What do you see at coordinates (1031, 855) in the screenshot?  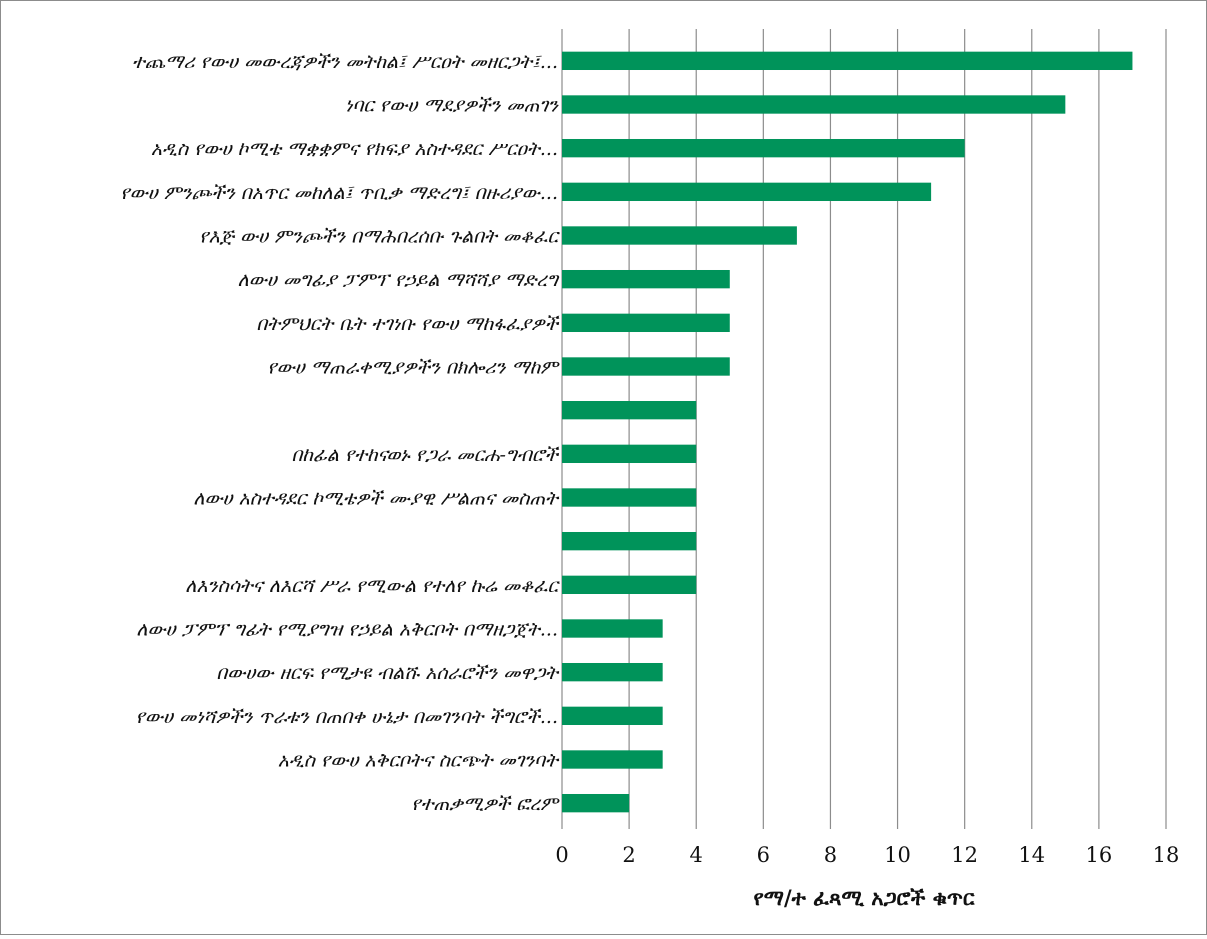 I see `x-tick-label-7: 14` at bounding box center [1031, 855].